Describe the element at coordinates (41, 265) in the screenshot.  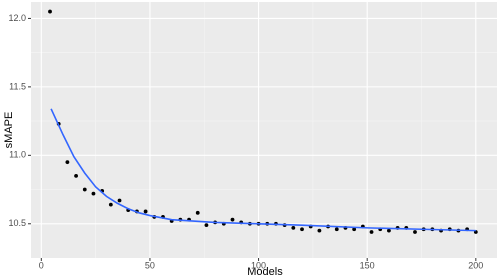
I see `x-tick-label: 0` at that location.